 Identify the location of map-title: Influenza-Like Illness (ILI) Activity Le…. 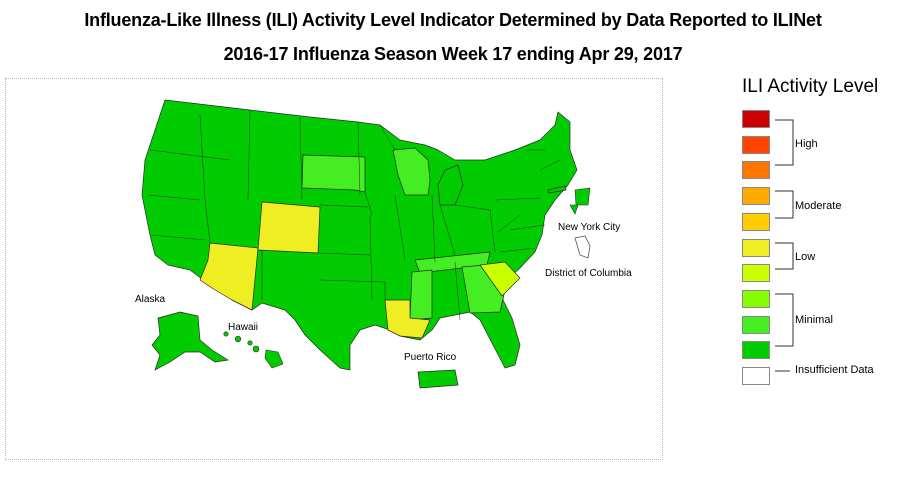
(453, 20).